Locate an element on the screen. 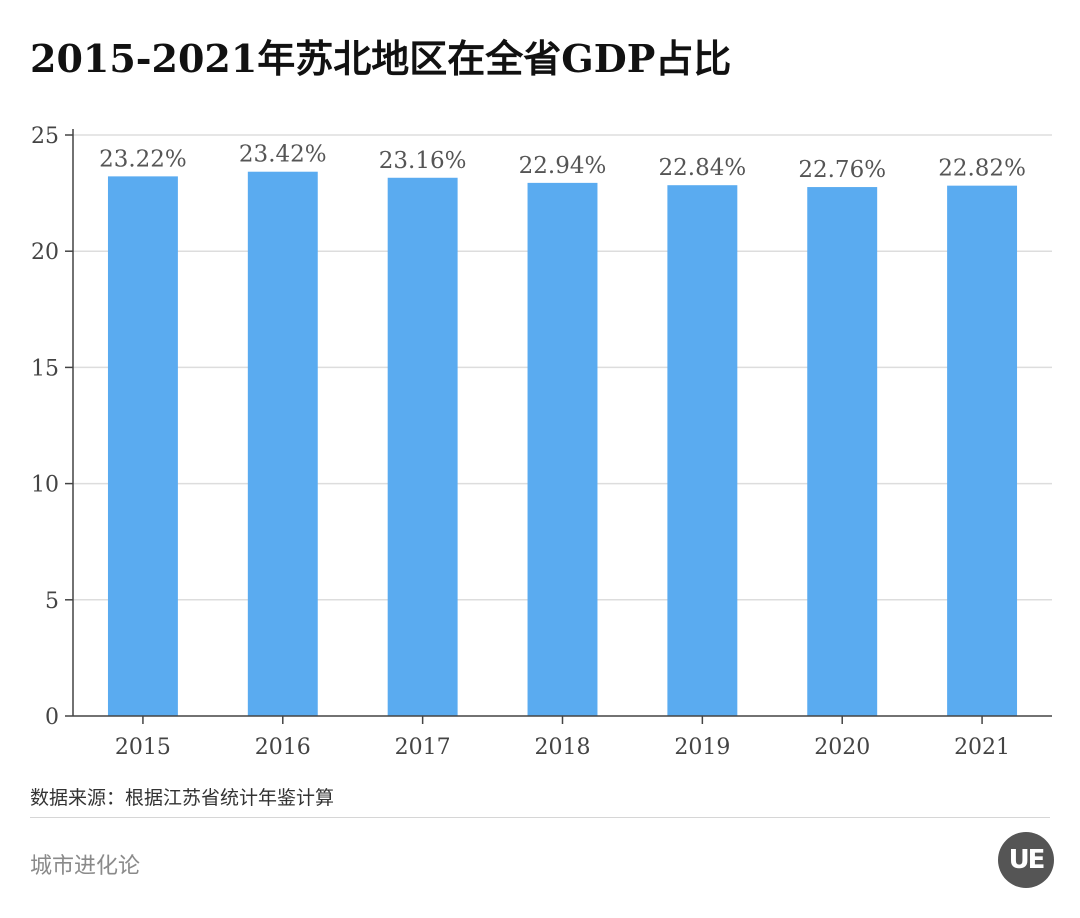  x-tick-label: 2020 is located at coordinates (842, 747).